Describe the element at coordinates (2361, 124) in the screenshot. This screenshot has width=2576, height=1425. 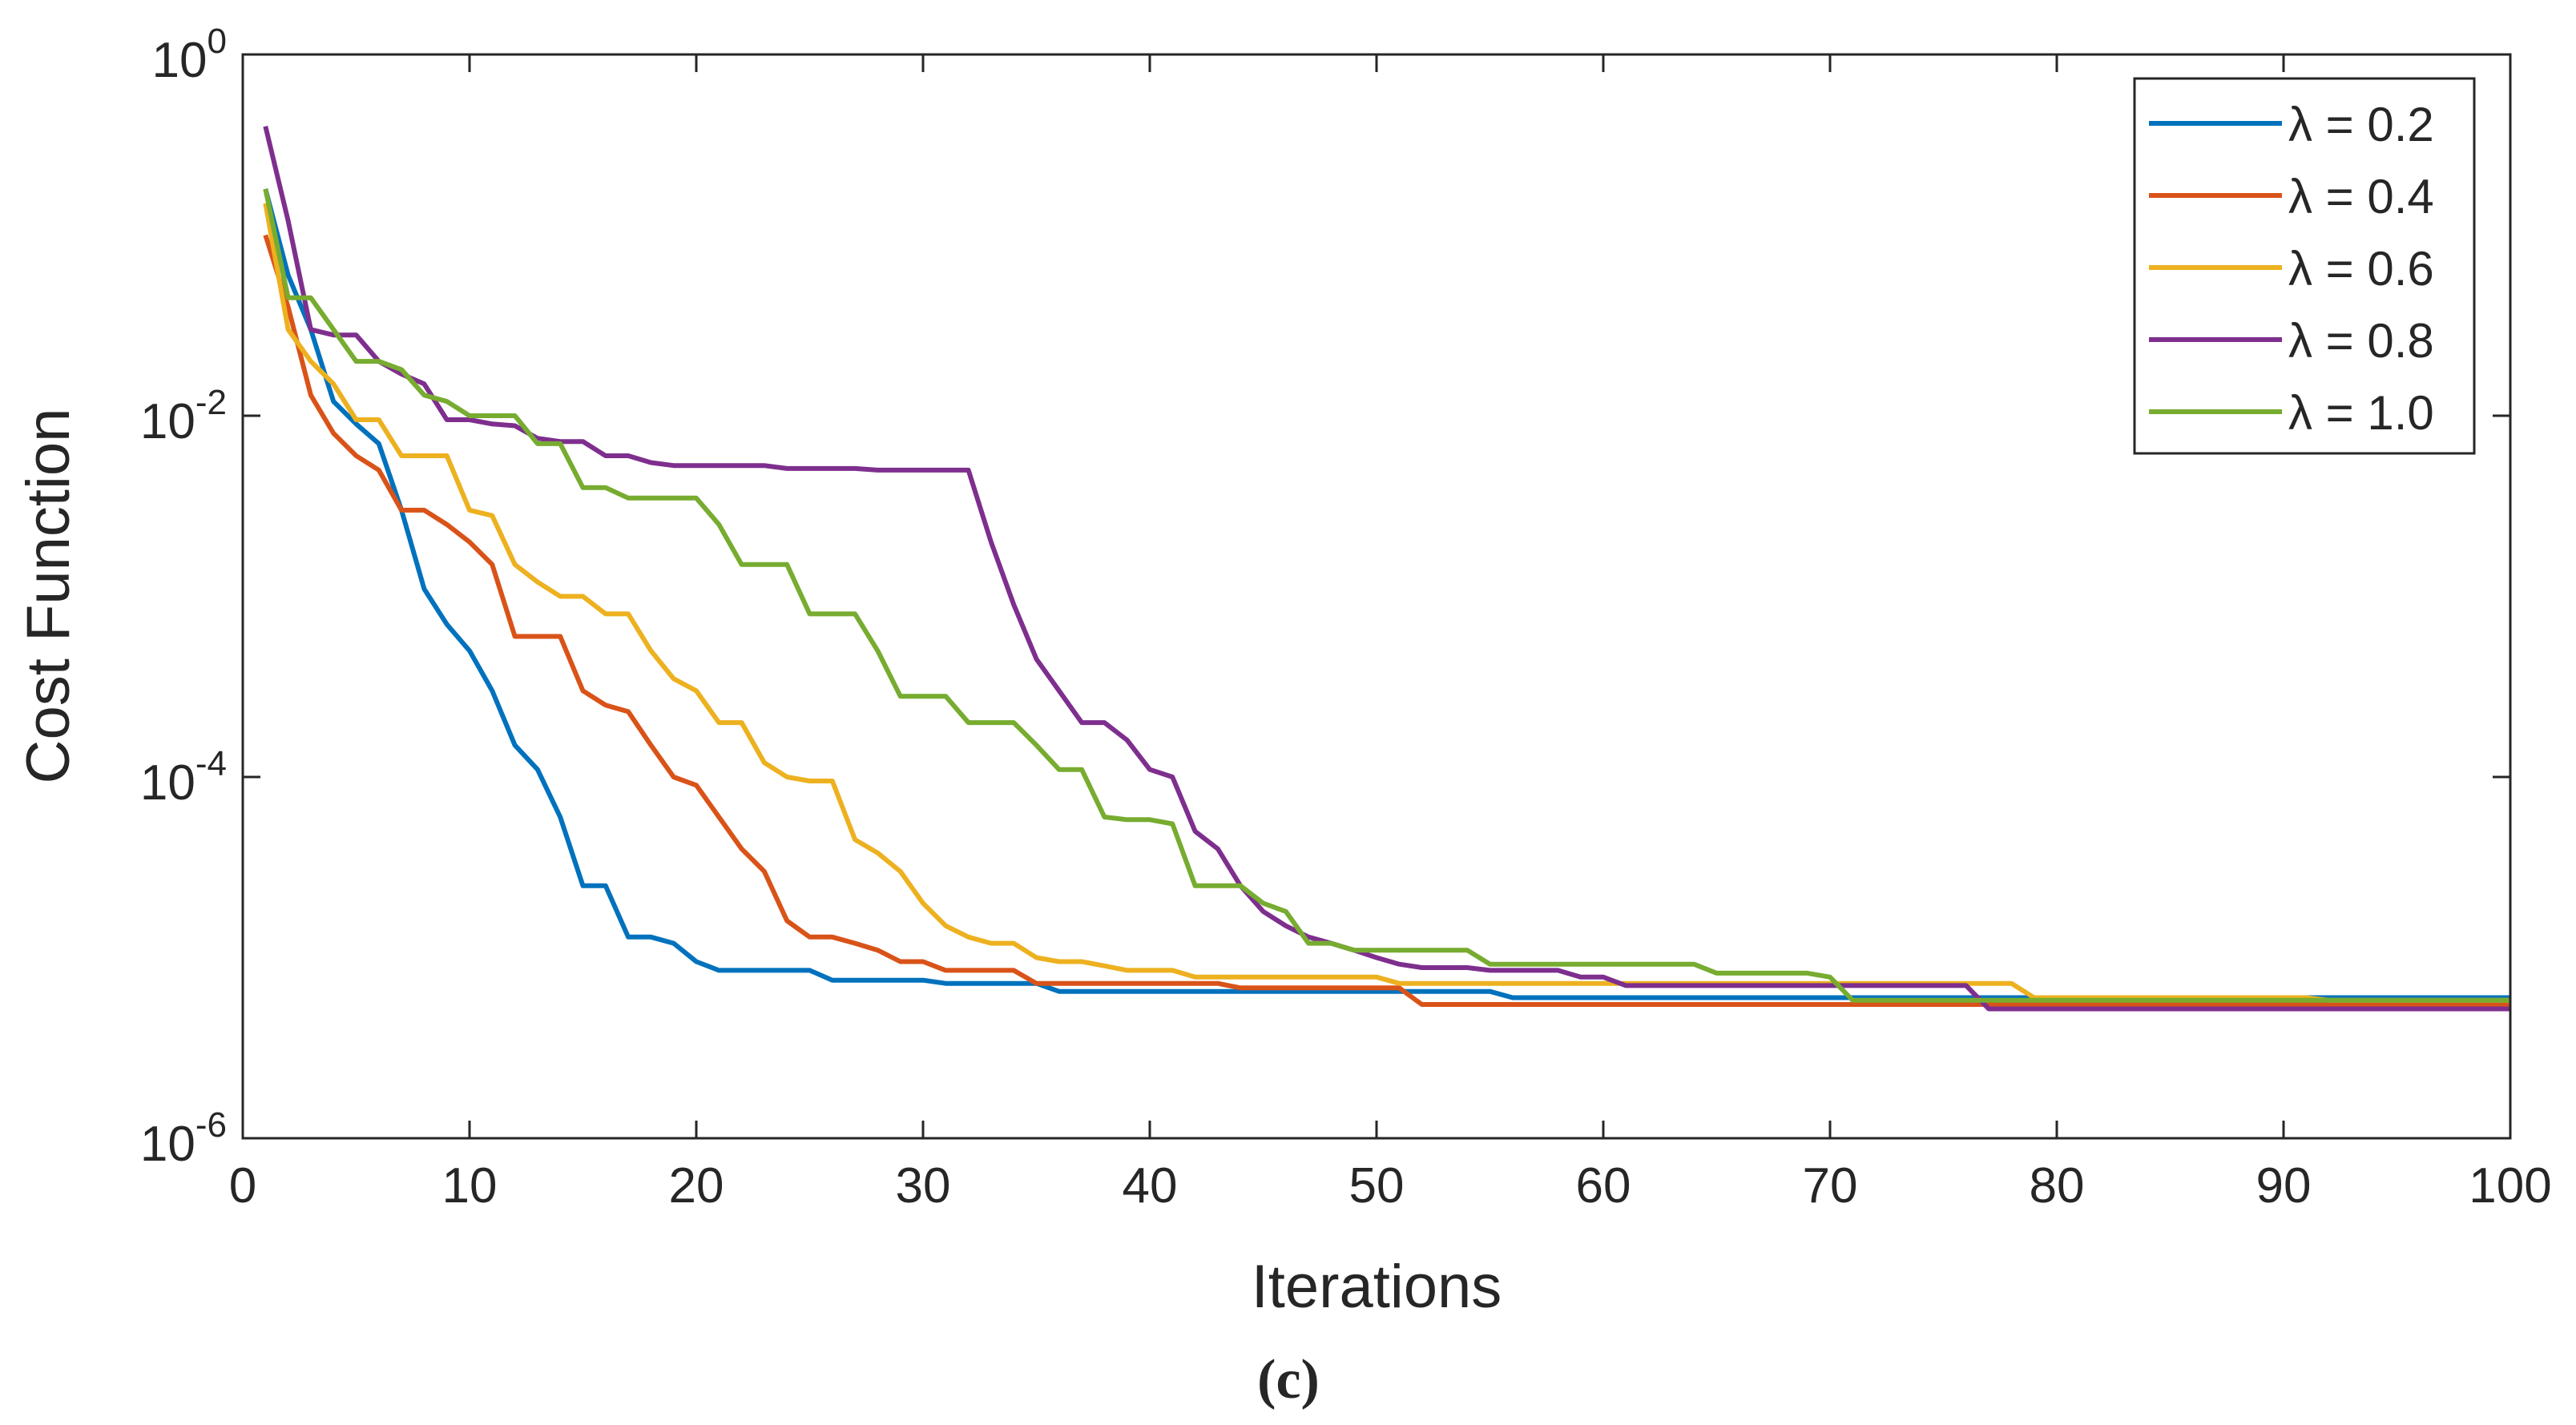
I see `legend-label: λ = 0.2` at that location.